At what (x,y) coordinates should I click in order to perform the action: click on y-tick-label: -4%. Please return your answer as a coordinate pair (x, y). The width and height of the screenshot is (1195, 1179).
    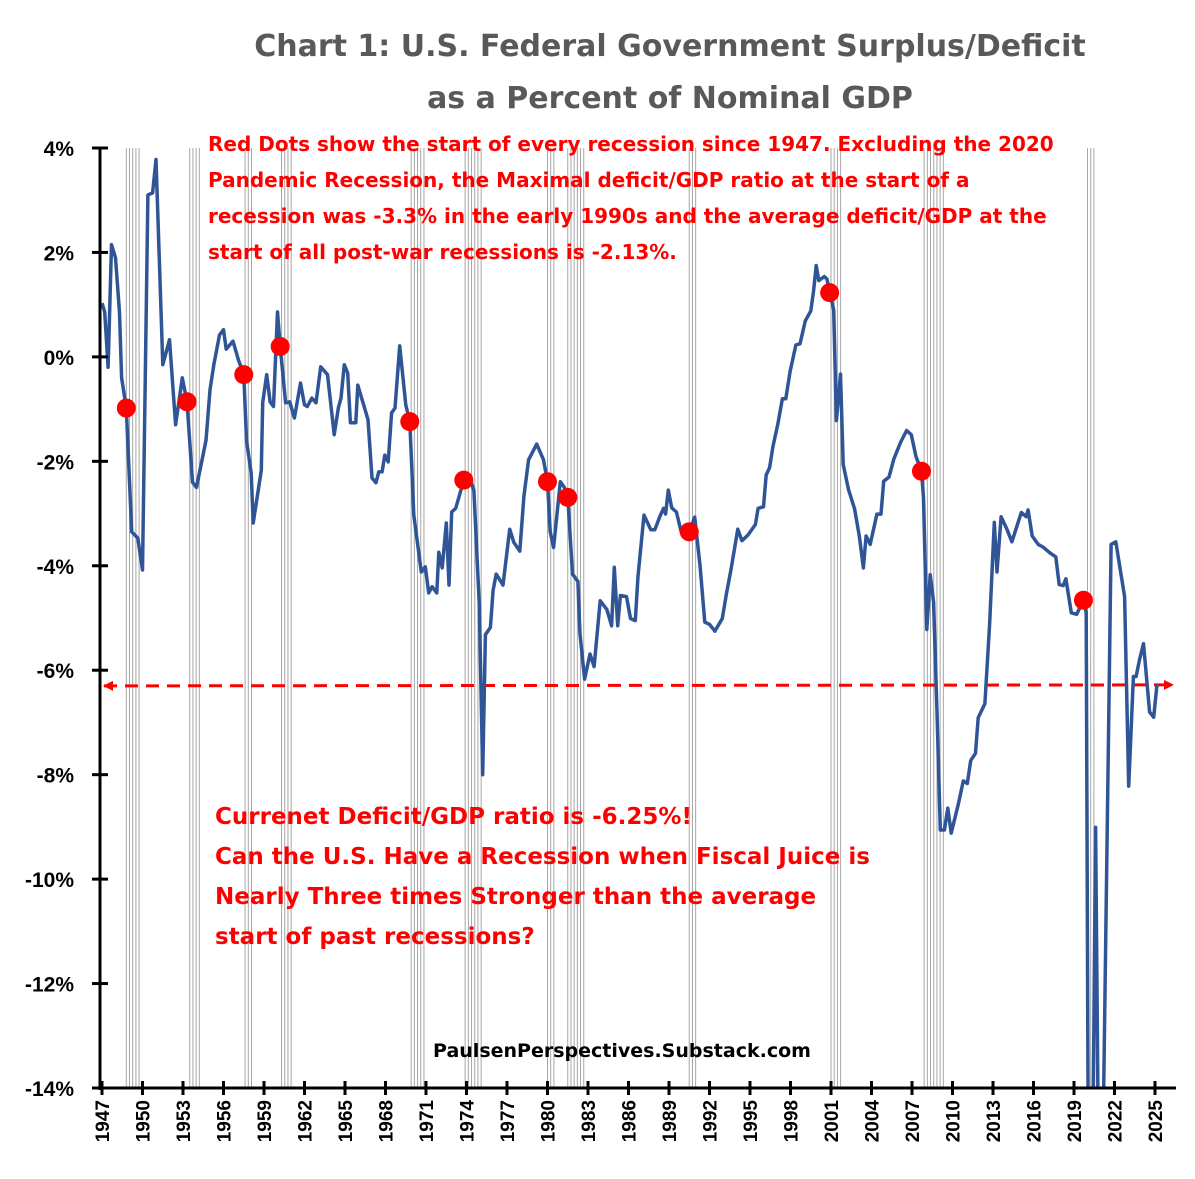
    Looking at the image, I should click on (56, 567).